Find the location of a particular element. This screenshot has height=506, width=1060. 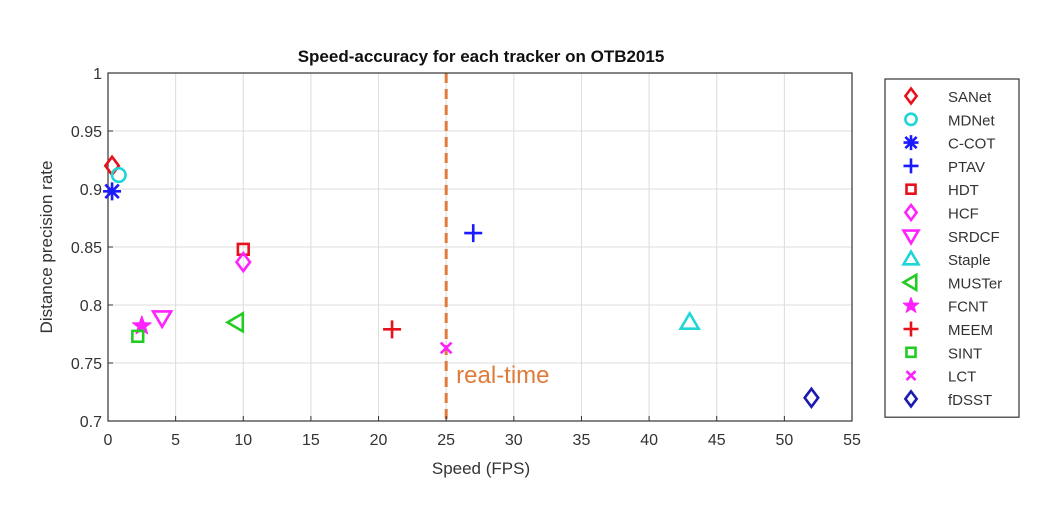

legend-entry-srdcf: SRDCF is located at coordinates (950, 237).